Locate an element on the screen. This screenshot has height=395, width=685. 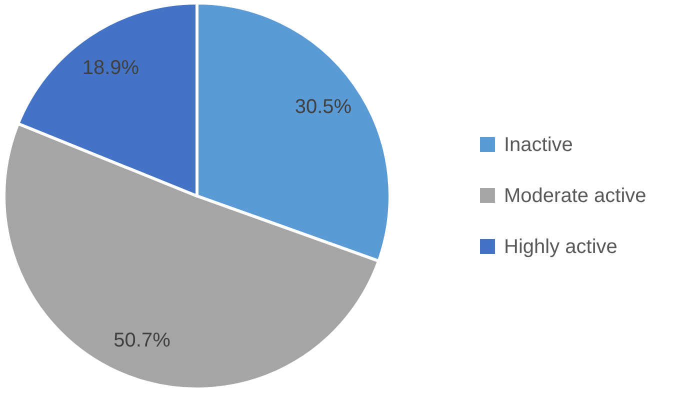
legend-label: Moderate active is located at coordinates (575, 196).